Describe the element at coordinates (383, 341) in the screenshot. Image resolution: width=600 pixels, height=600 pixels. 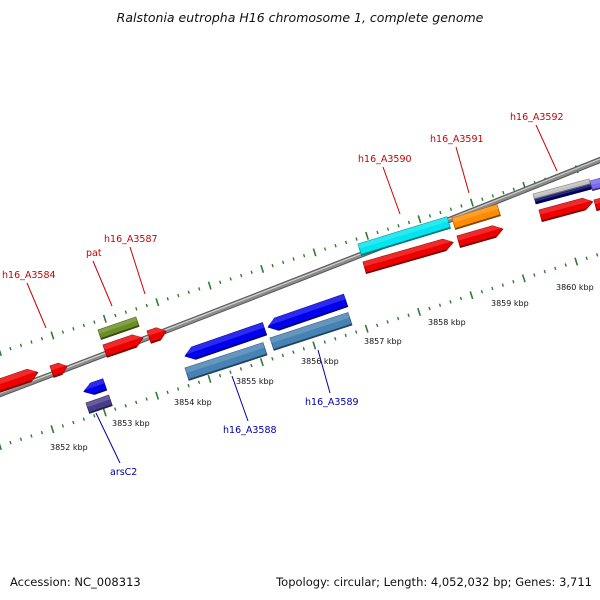
I see `kbp-label: 3857 kbp` at that location.